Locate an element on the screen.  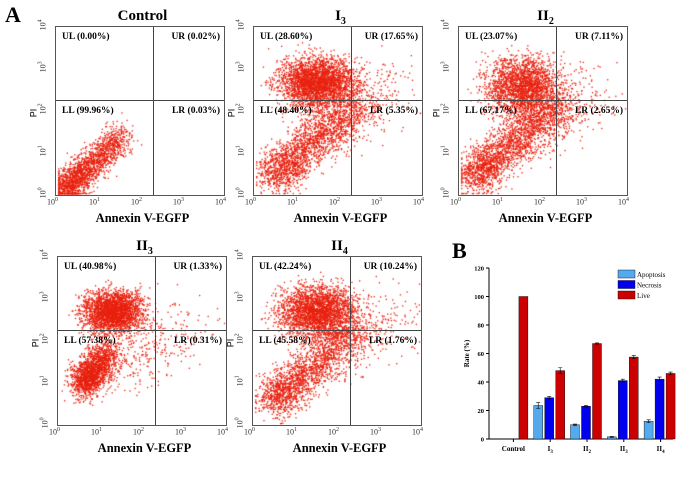
quadrant-lr: LR (0.31%) is located at coordinates (197, 341).